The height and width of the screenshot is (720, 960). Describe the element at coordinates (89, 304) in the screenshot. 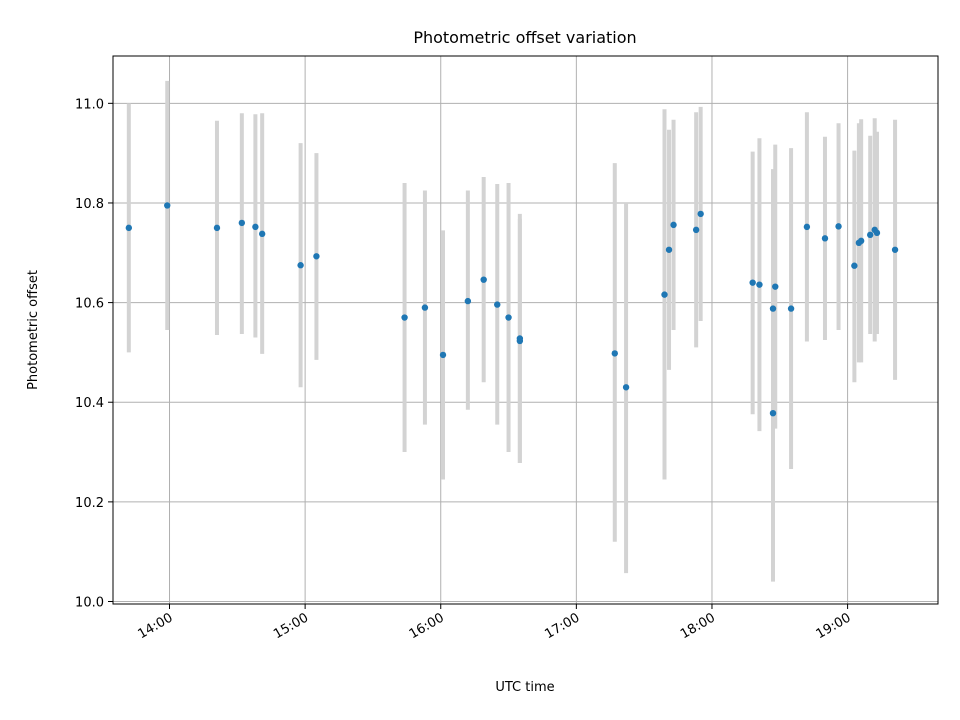

I see `y-tick-label: 10.6` at that location.